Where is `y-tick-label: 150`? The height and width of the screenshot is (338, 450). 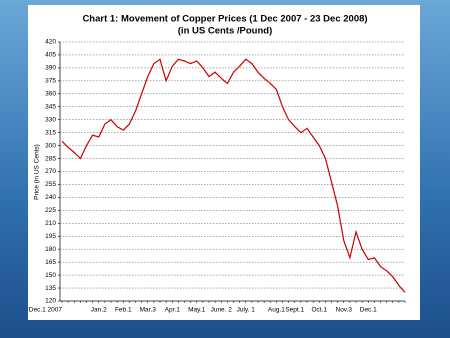 y-tick-label: 150 is located at coordinates (50, 275).